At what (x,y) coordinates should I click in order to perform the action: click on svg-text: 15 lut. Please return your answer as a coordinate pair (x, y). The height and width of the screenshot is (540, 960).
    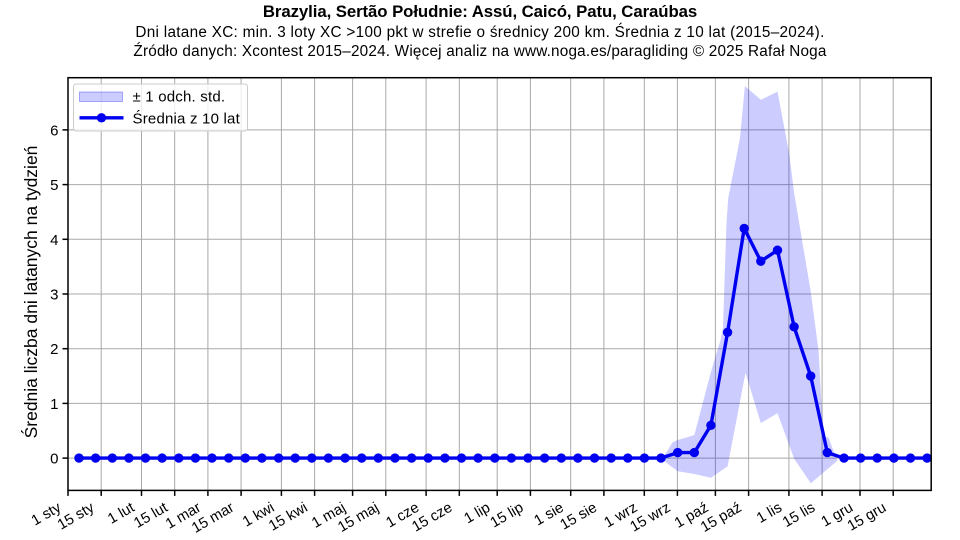
    Looking at the image, I should click on (150, 516).